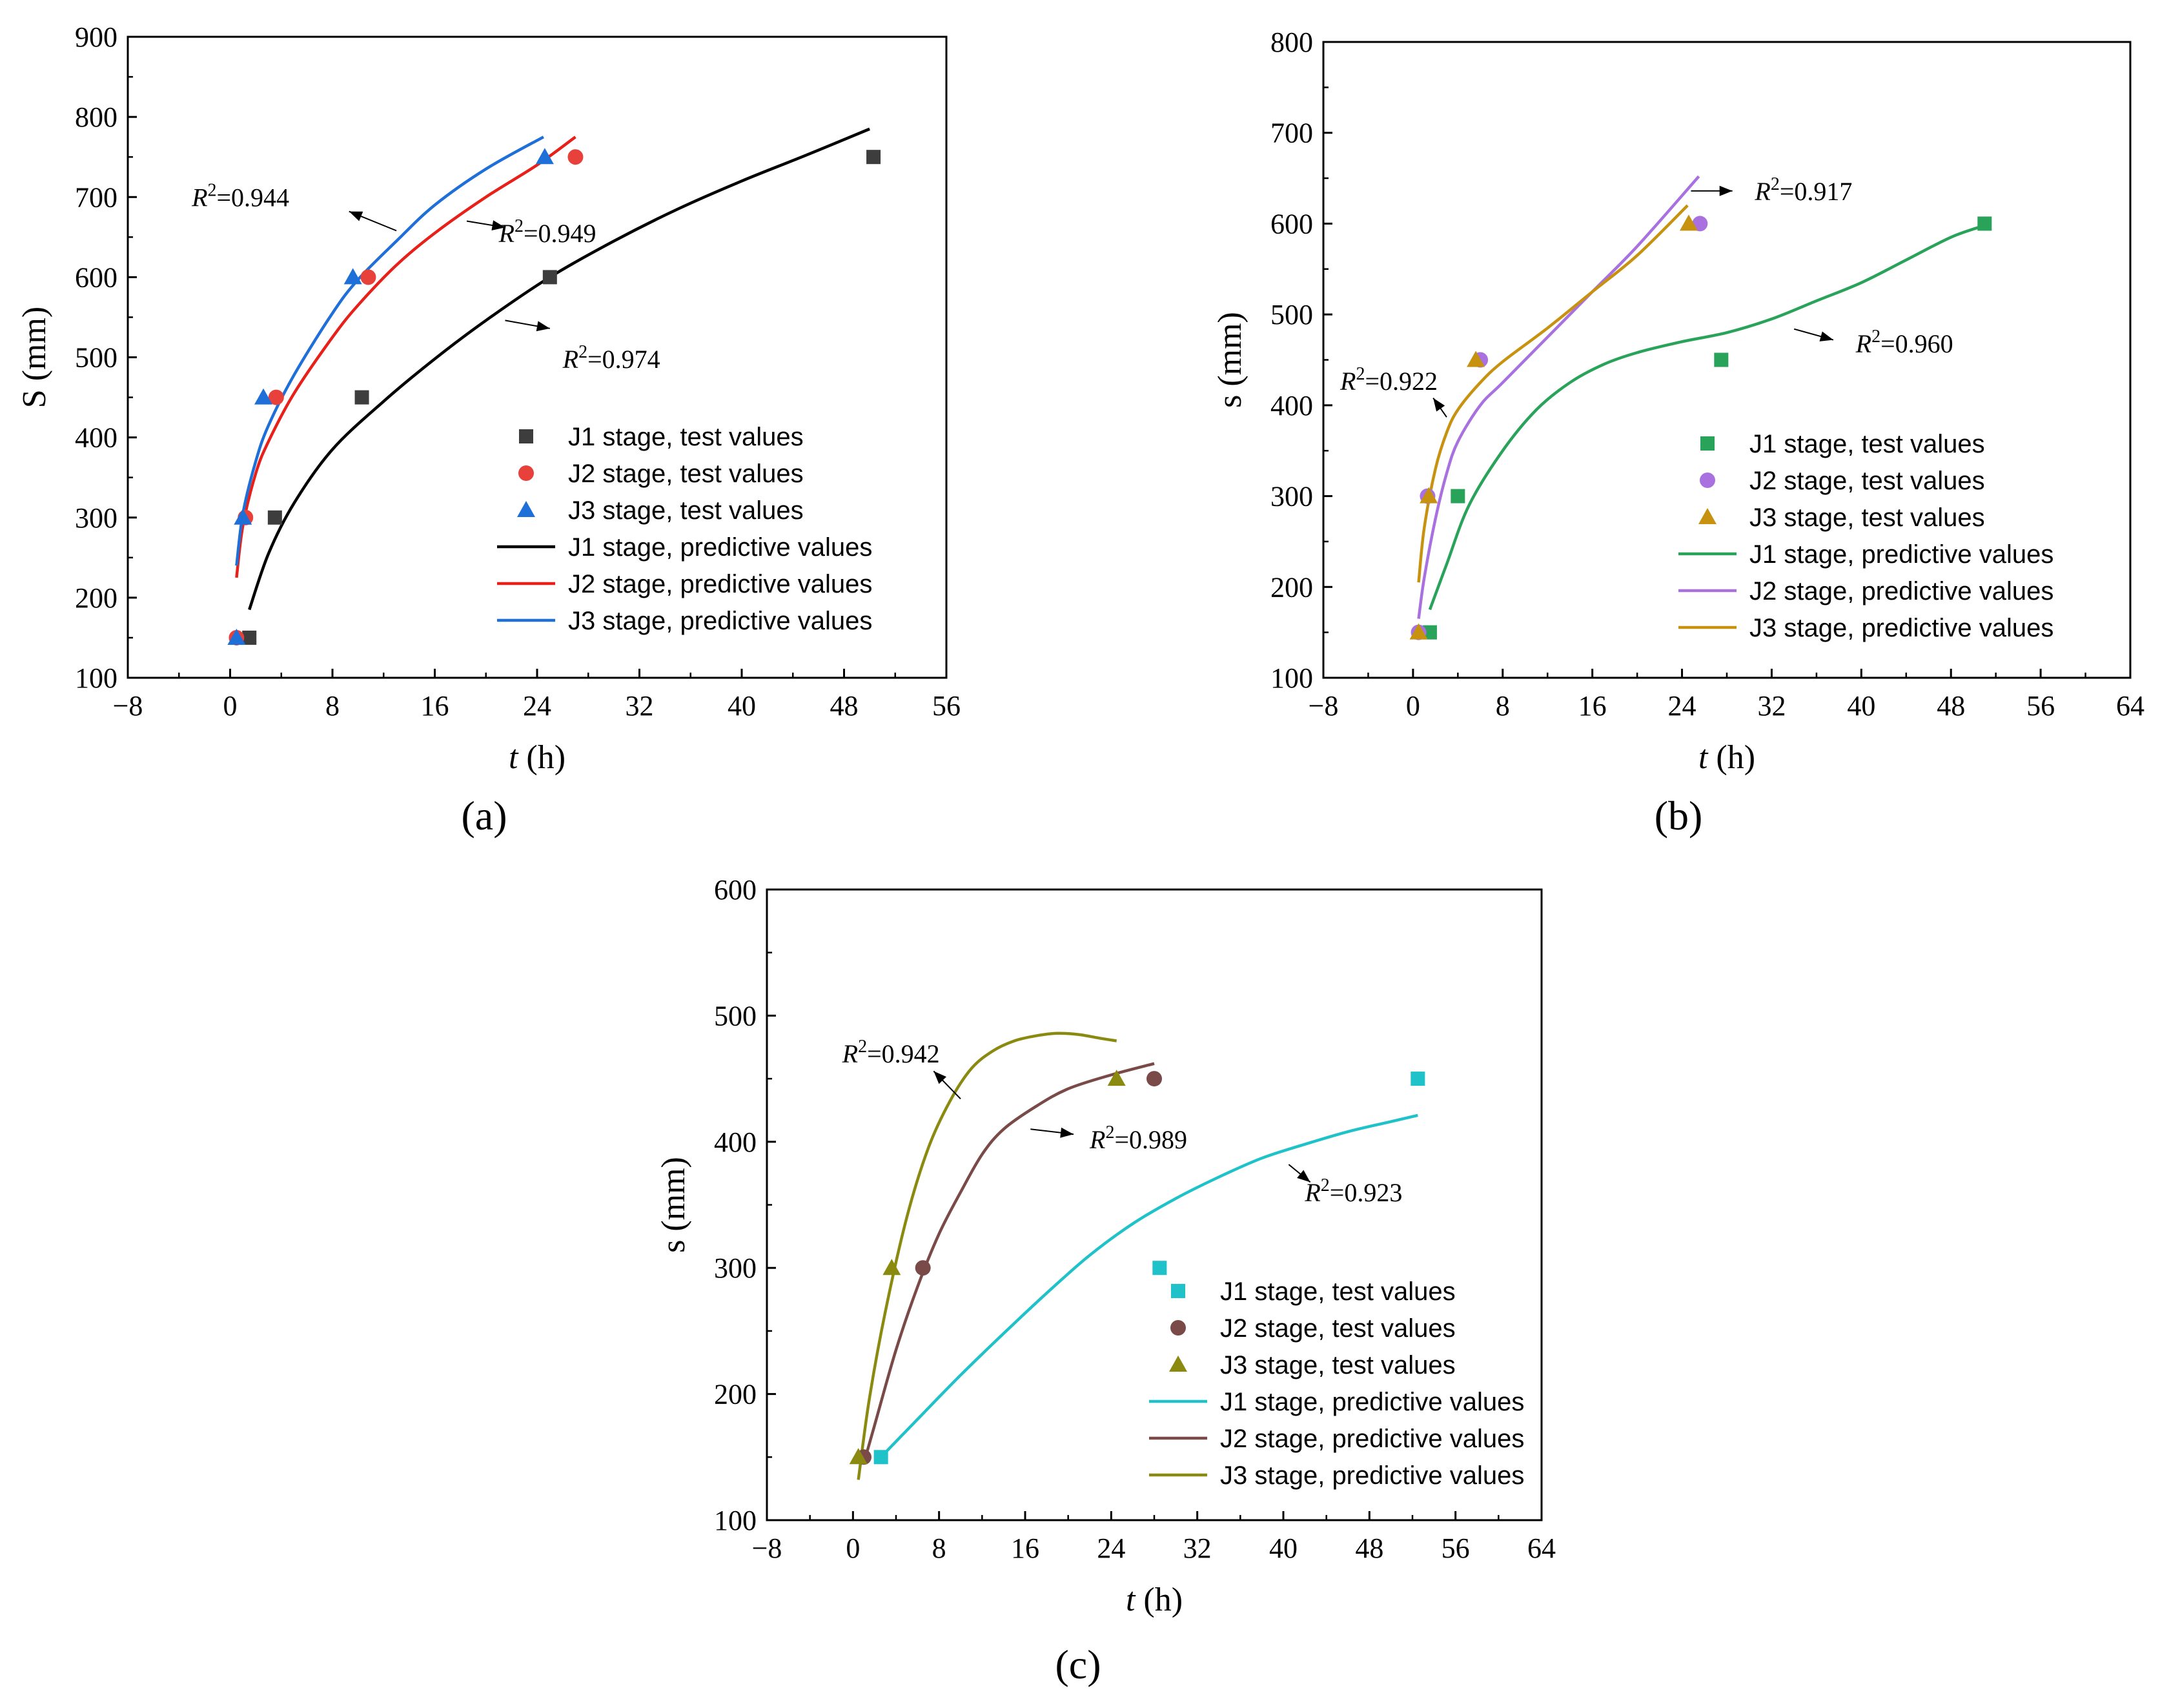 The width and height of the screenshot is (2160, 1708). I want to click on panel-label: (b), so click(1679, 816).